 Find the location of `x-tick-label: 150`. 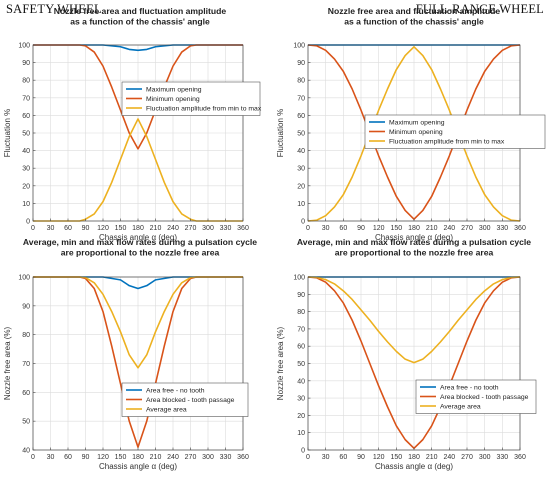

x-tick-label: 150 is located at coordinates (396, 228).